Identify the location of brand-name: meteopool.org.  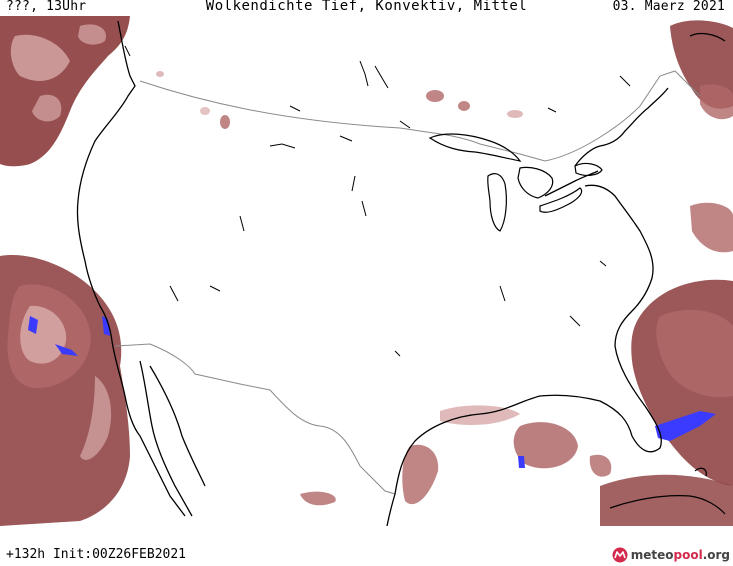
(680, 555).